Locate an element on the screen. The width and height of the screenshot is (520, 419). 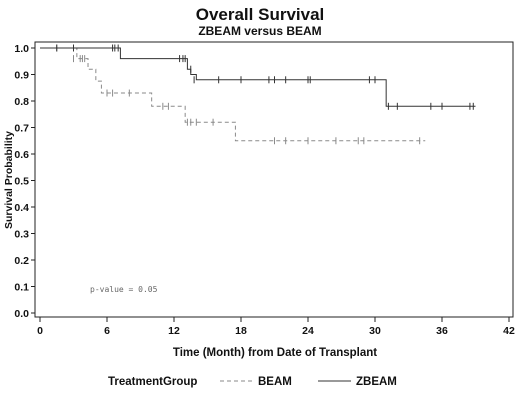
y-axis: 0.0 0.1 0.2 0.3 0.4 0.5 0.6 0.7 0.8 0.9 1.0 is located at coordinates (24, 181).